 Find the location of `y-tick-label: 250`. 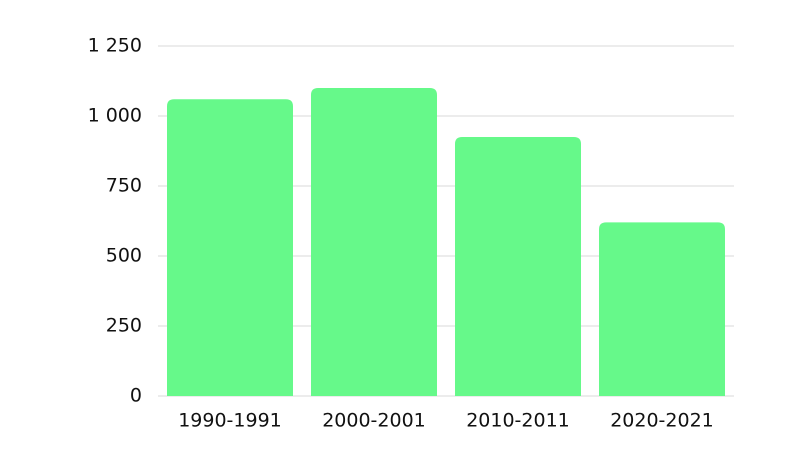

y-tick-label: 250 is located at coordinates (124, 326).